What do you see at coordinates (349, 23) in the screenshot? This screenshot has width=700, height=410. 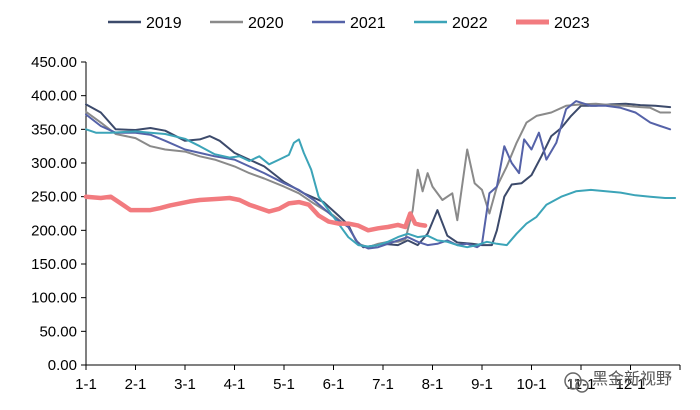 I see `legend: 2019 2020 2021 2022 2023` at bounding box center [349, 23].